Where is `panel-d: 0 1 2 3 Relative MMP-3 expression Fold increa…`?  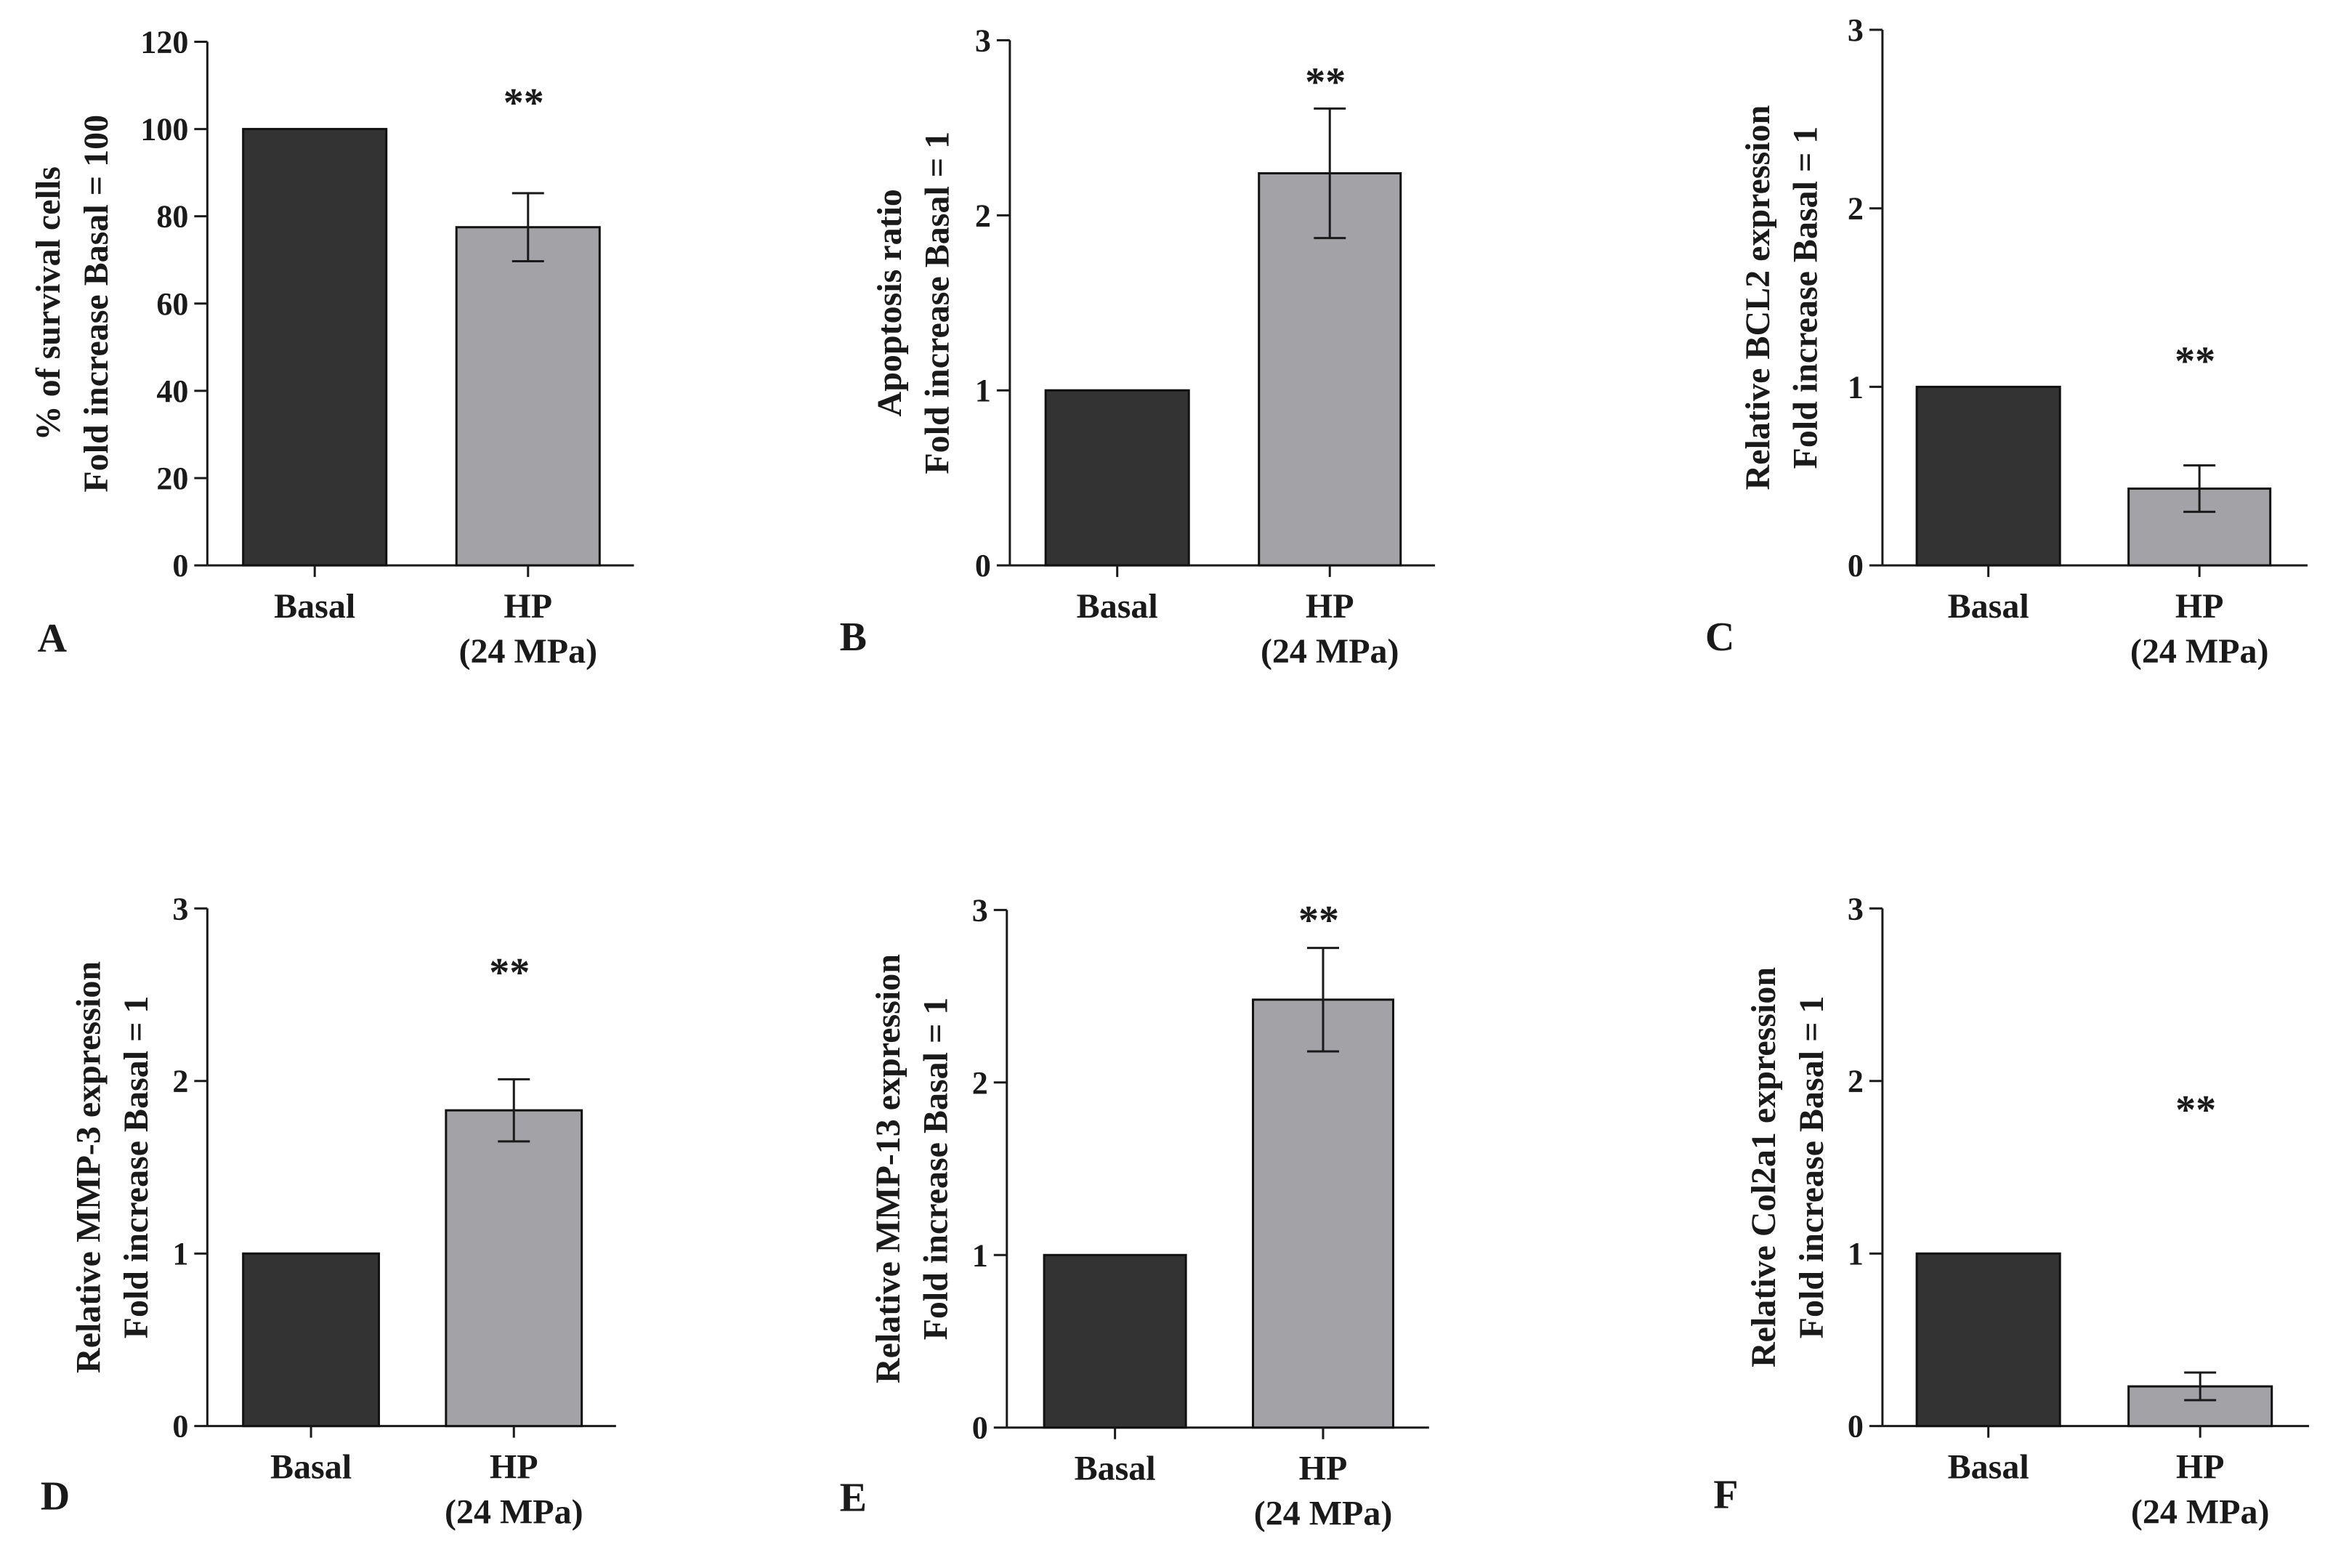 panel-d: 0 1 2 3 Relative MMP-3 expression Fold increa… is located at coordinates (328, 1211).